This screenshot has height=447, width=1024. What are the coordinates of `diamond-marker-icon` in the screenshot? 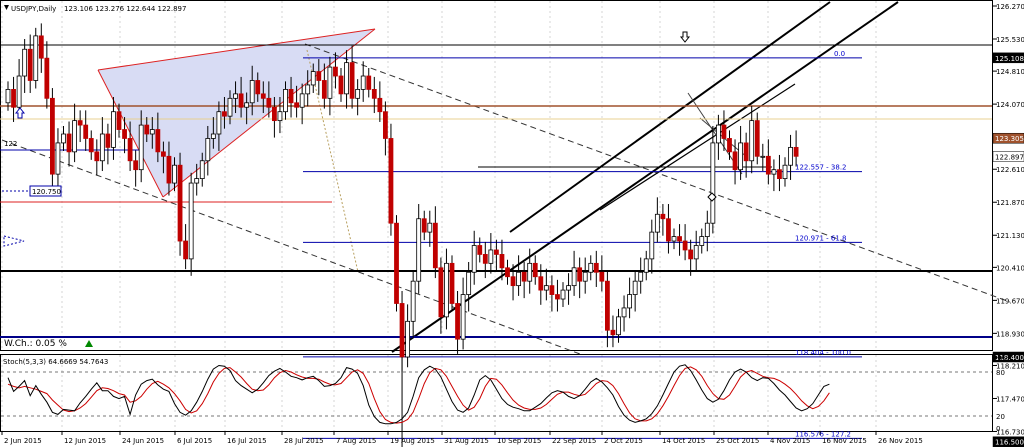 It's located at (712, 197).